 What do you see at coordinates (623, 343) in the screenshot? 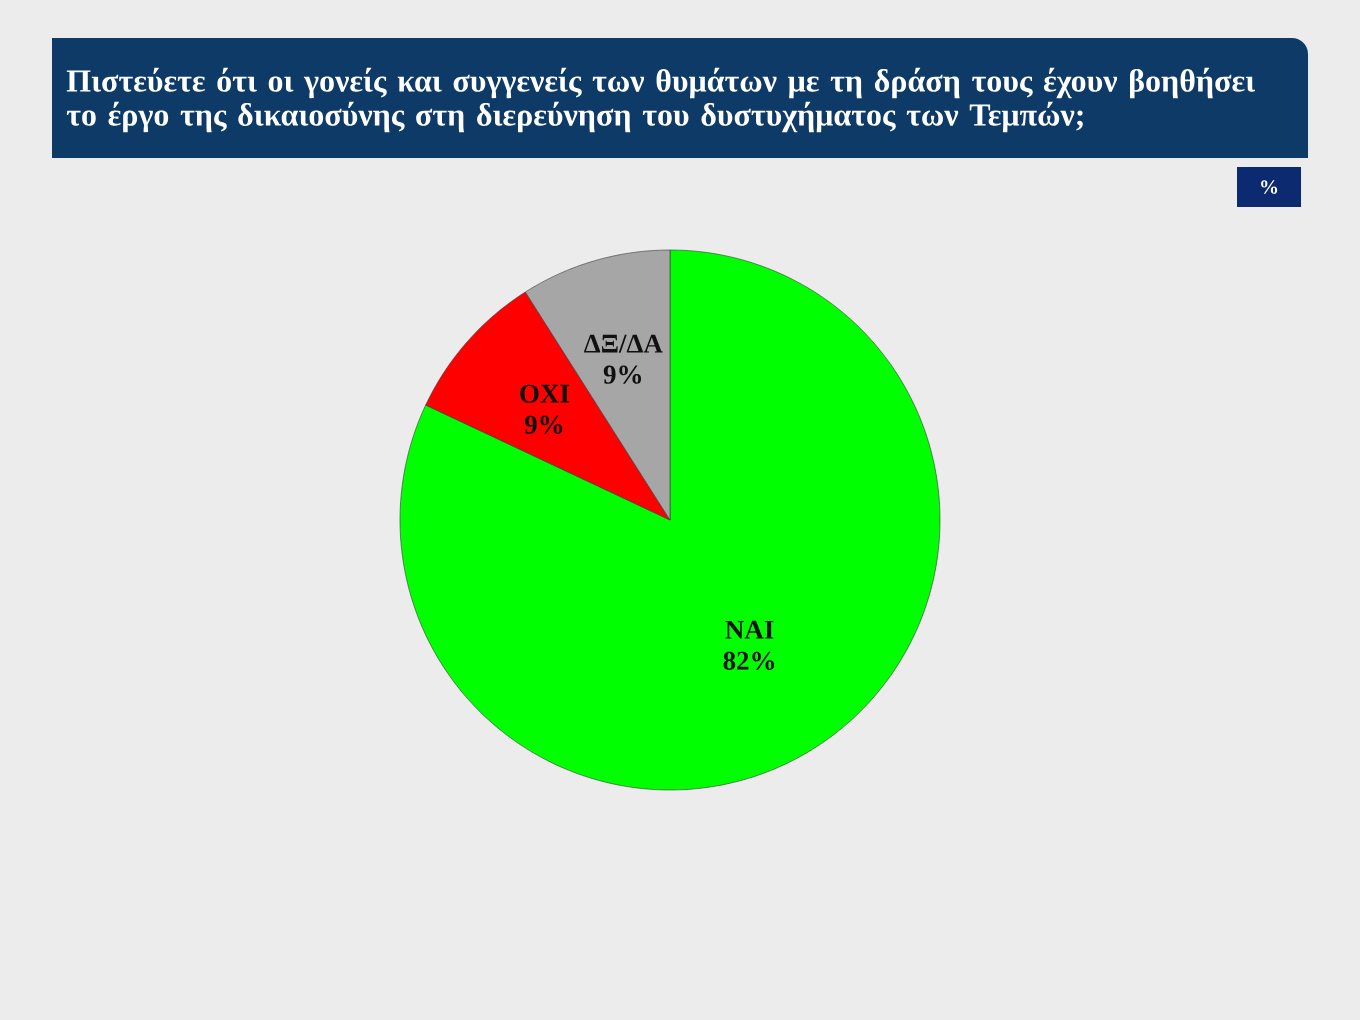
I see `slice-label: ΔΞ/ΔΑ` at bounding box center [623, 343].